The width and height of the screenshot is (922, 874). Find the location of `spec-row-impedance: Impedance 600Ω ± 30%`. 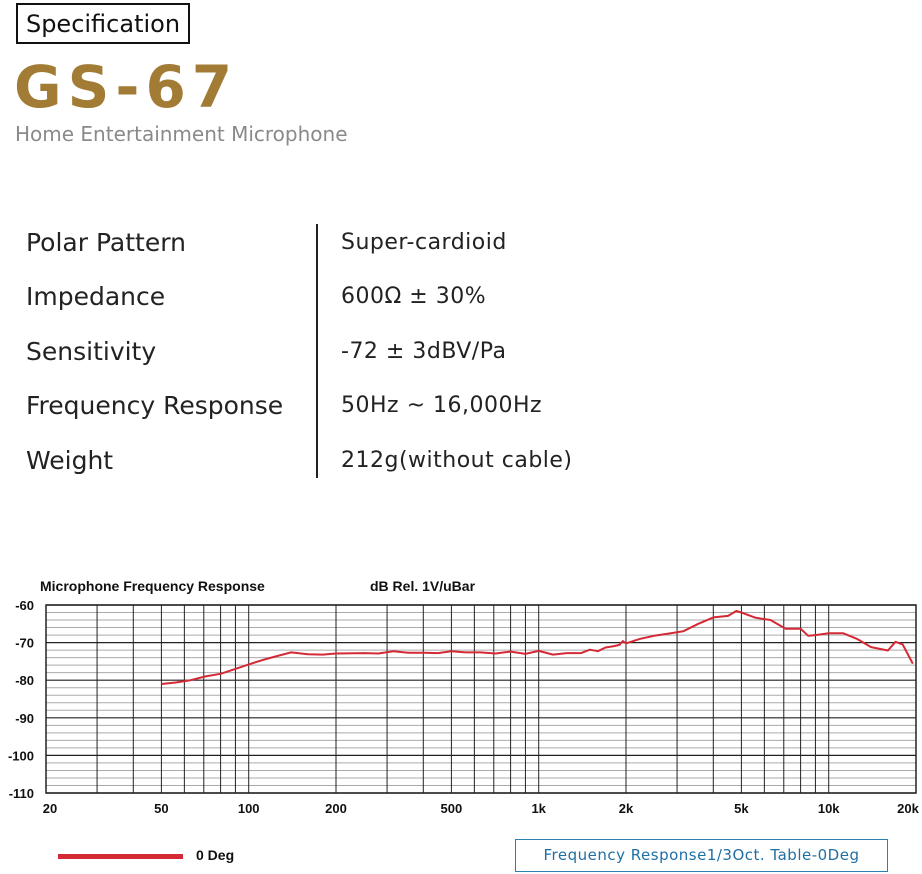

spec-row-impedance: Impedance 600Ω ± 30% is located at coordinates (376, 309).